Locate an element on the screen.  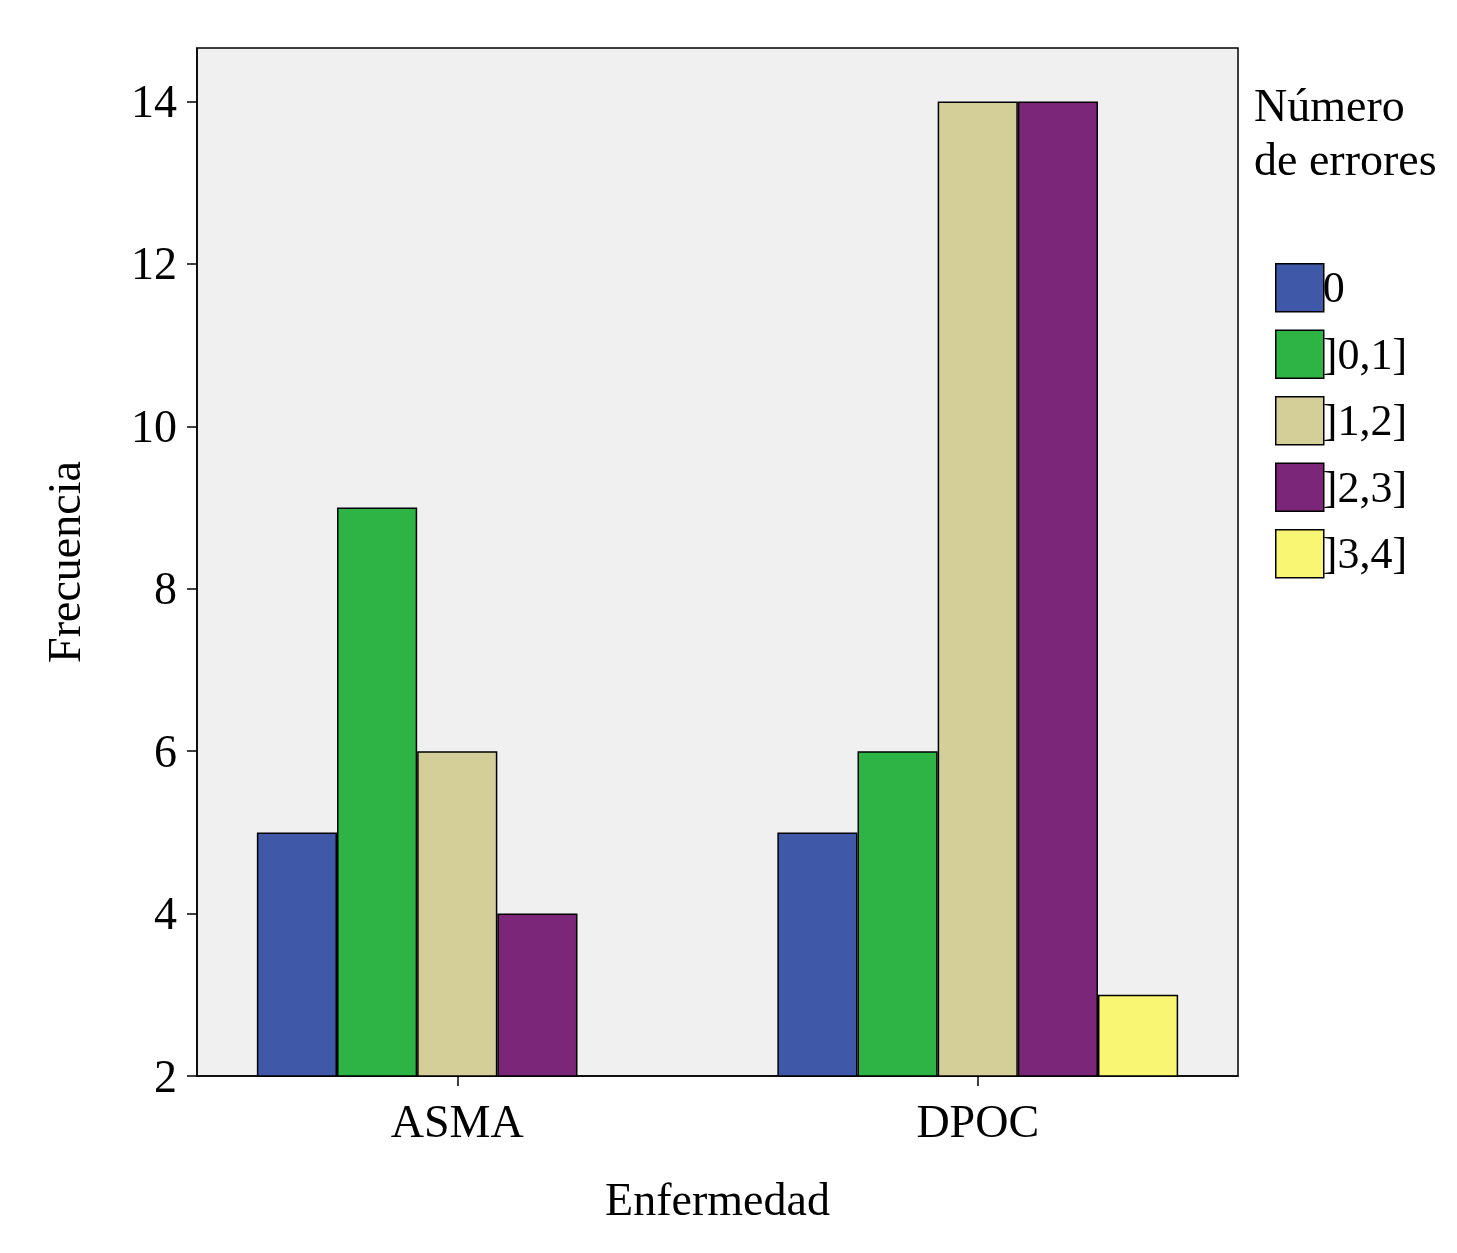
y-tick-label: 2 is located at coordinates (165, 1076).